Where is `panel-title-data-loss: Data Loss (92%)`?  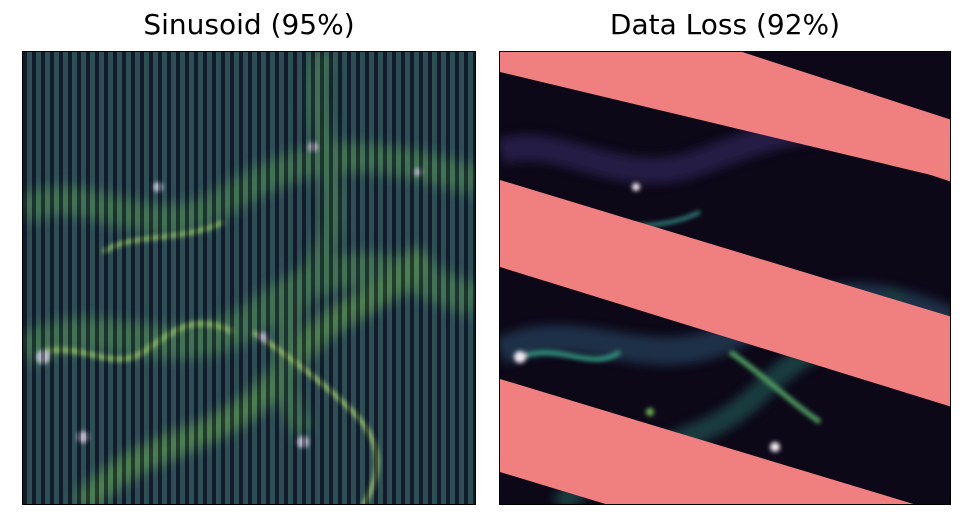
panel-title-data-loss: Data Loss (92%) is located at coordinates (725, 24).